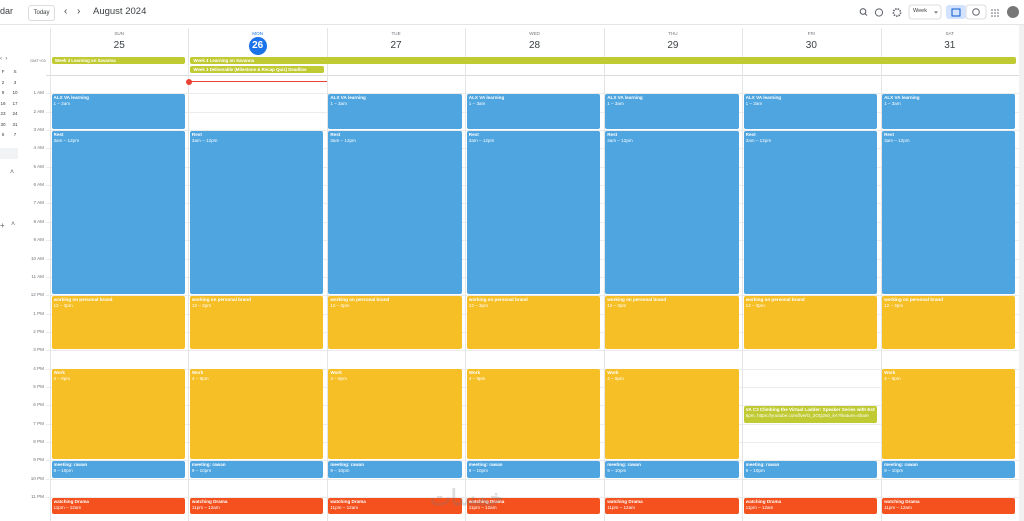 The width and height of the screenshot is (1024, 521). I want to click on collapse-icon-2: ˄, so click(13, 224).